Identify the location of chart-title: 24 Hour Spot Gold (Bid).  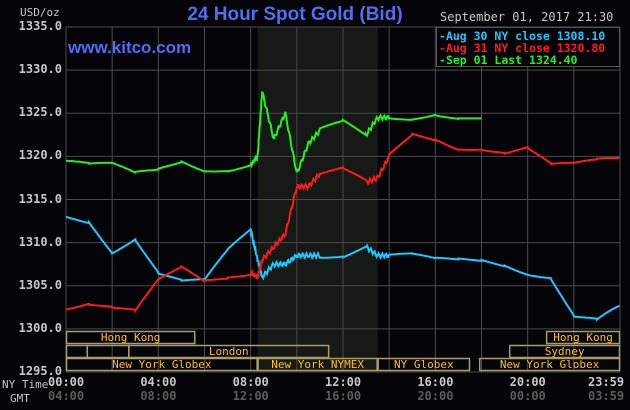
(315, 15).